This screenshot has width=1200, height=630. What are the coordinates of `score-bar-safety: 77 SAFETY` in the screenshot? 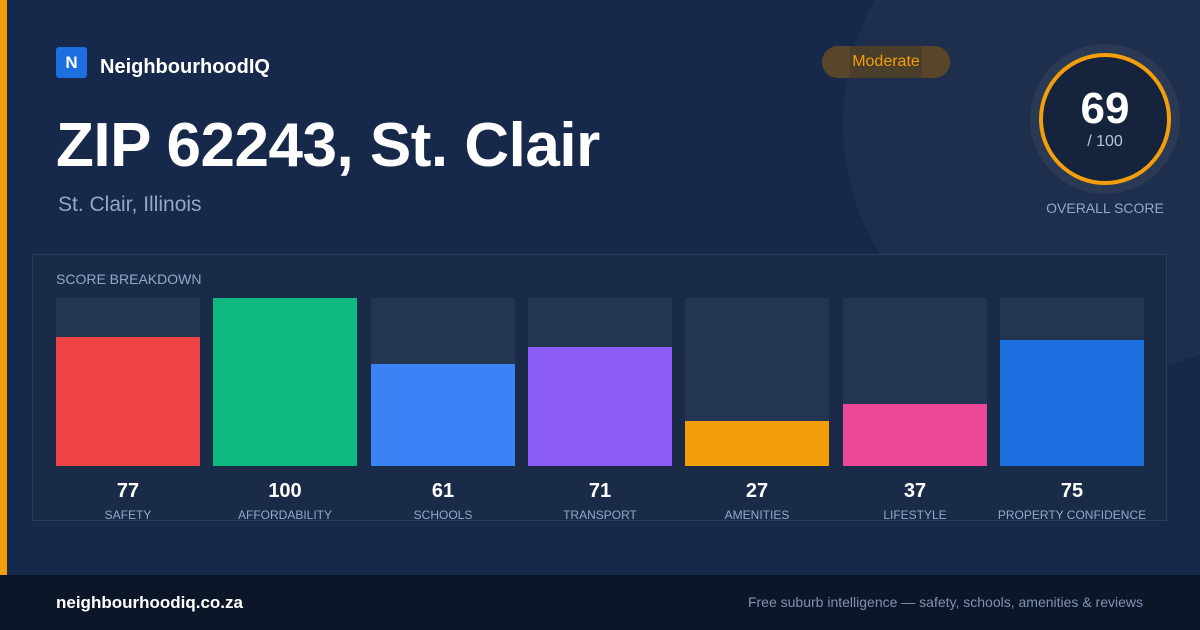 It's located at (128, 410).